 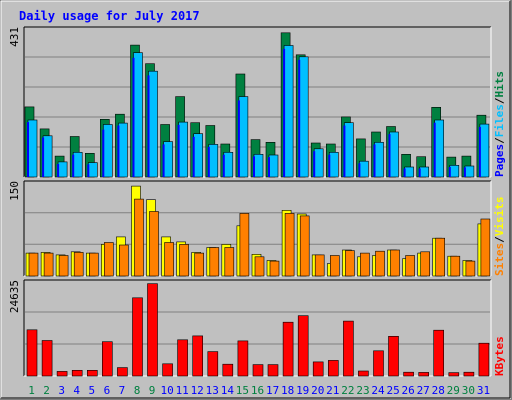 What do you see at coordinates (499, 120) in the screenshot?
I see `legend-entry-files: Files` at bounding box center [499, 120].